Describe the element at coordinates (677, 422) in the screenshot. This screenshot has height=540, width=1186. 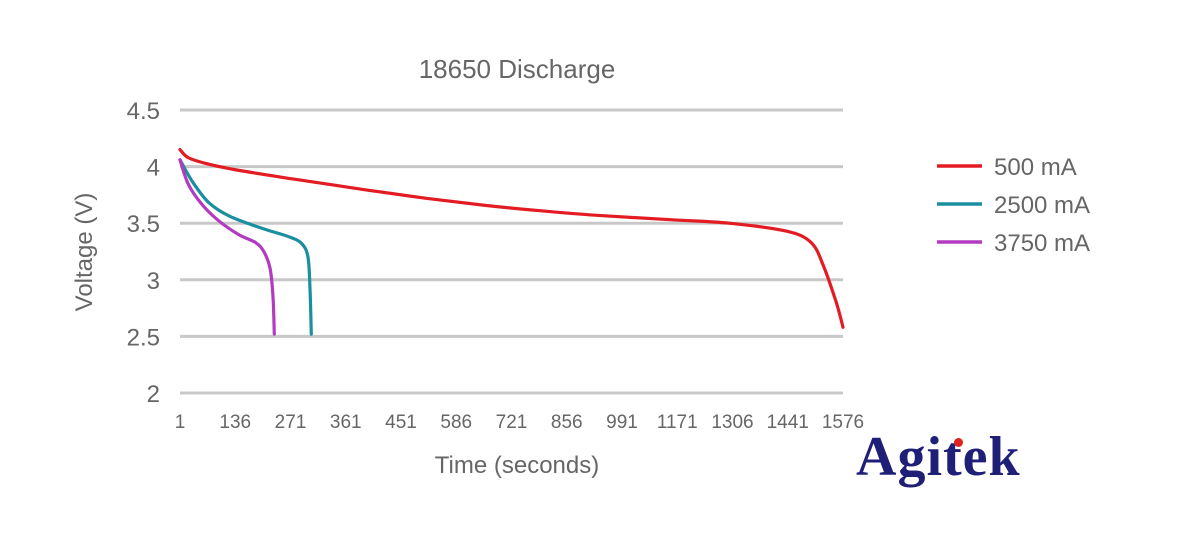
I see `x-tick-label: 1171` at that location.